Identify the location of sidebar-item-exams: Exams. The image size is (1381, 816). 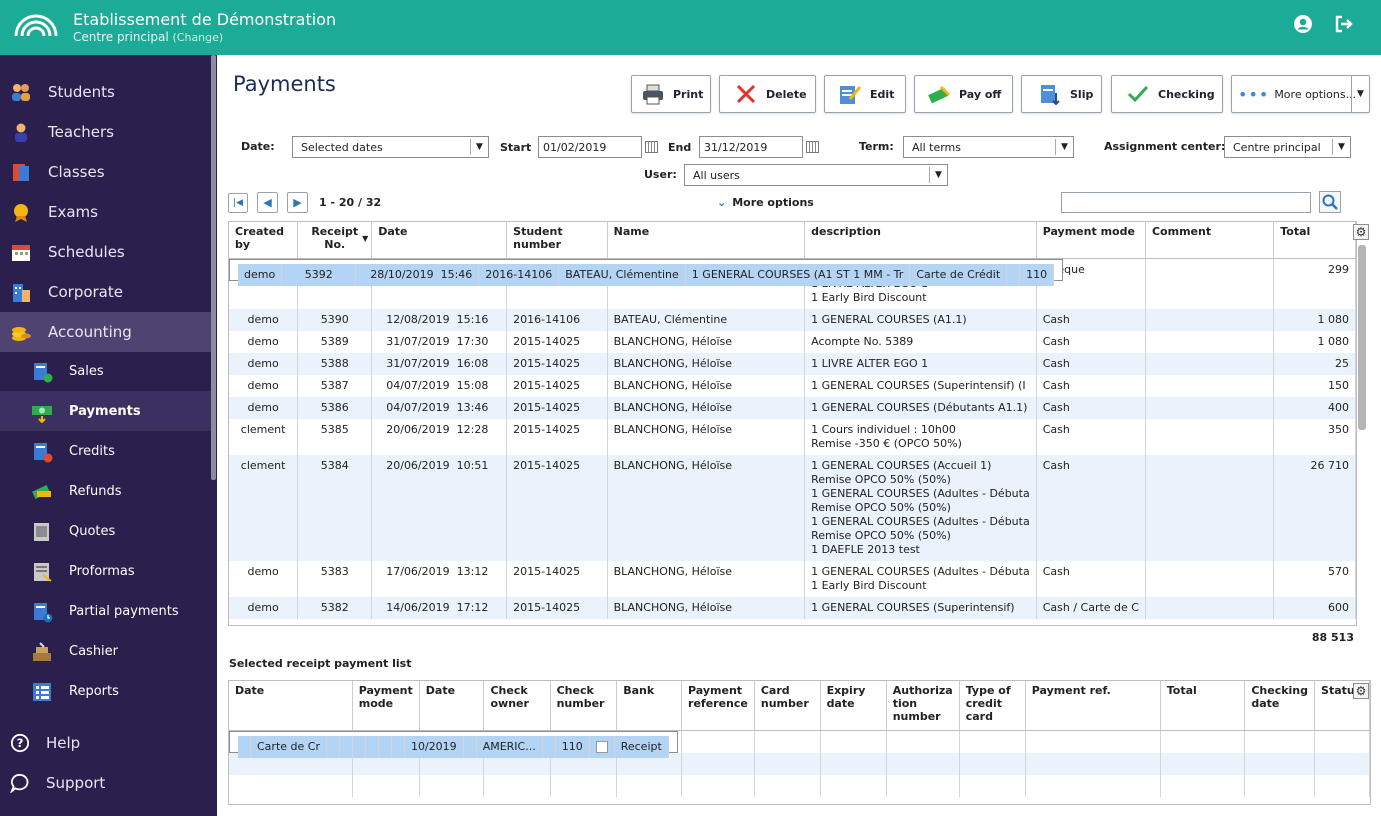
(105, 212).